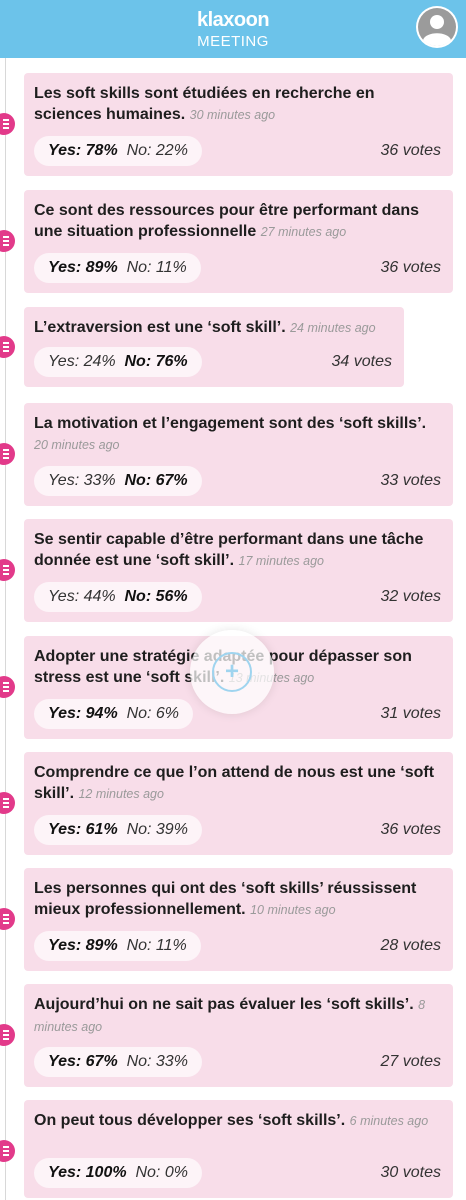 The width and height of the screenshot is (466, 1200). I want to click on no-result: No: 33%, so click(157, 1061).